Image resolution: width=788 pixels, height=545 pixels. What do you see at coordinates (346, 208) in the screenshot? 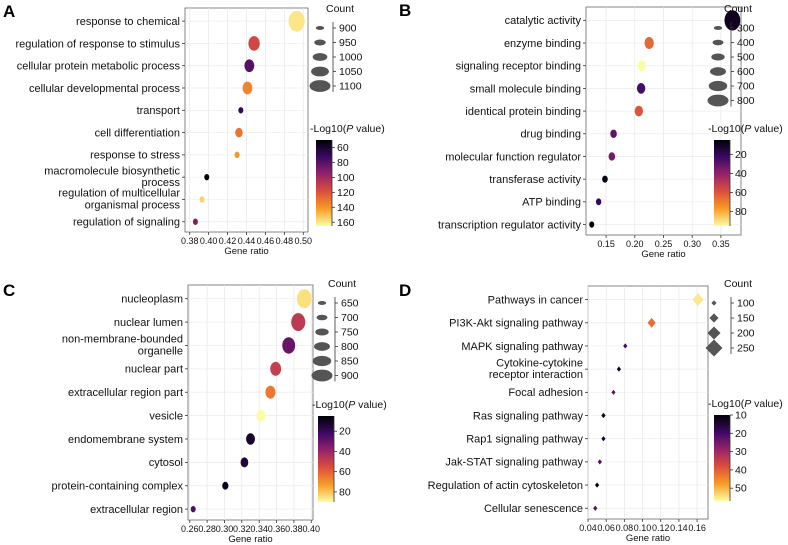
I see `colorbar-tick-label: 140` at bounding box center [346, 208].